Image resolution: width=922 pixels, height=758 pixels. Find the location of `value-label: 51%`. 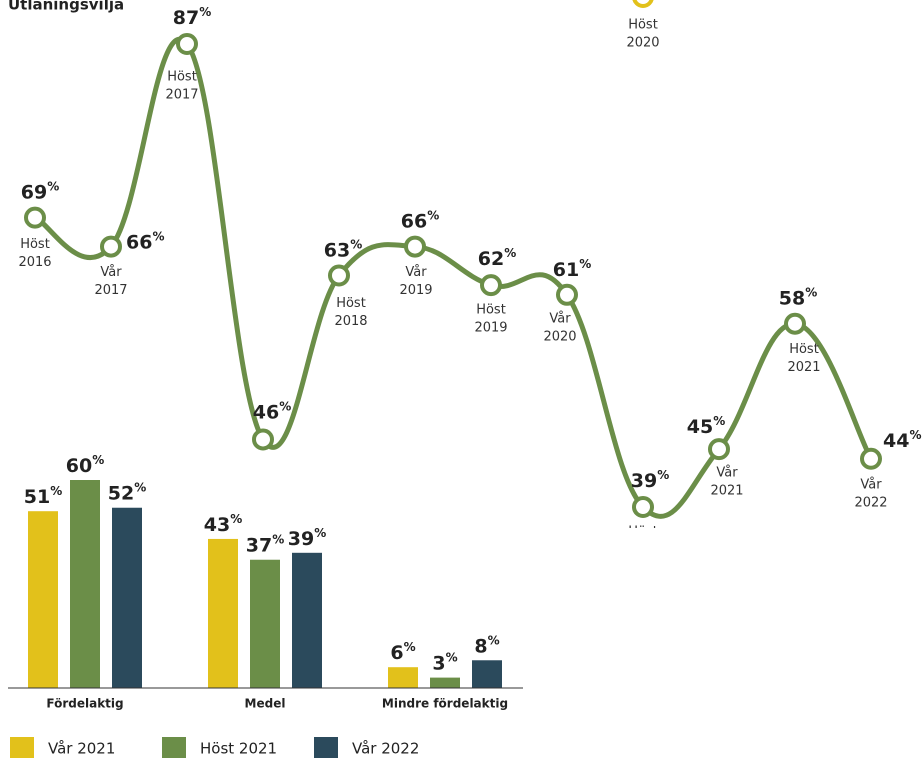

value-label: 51% is located at coordinates (43, 496).